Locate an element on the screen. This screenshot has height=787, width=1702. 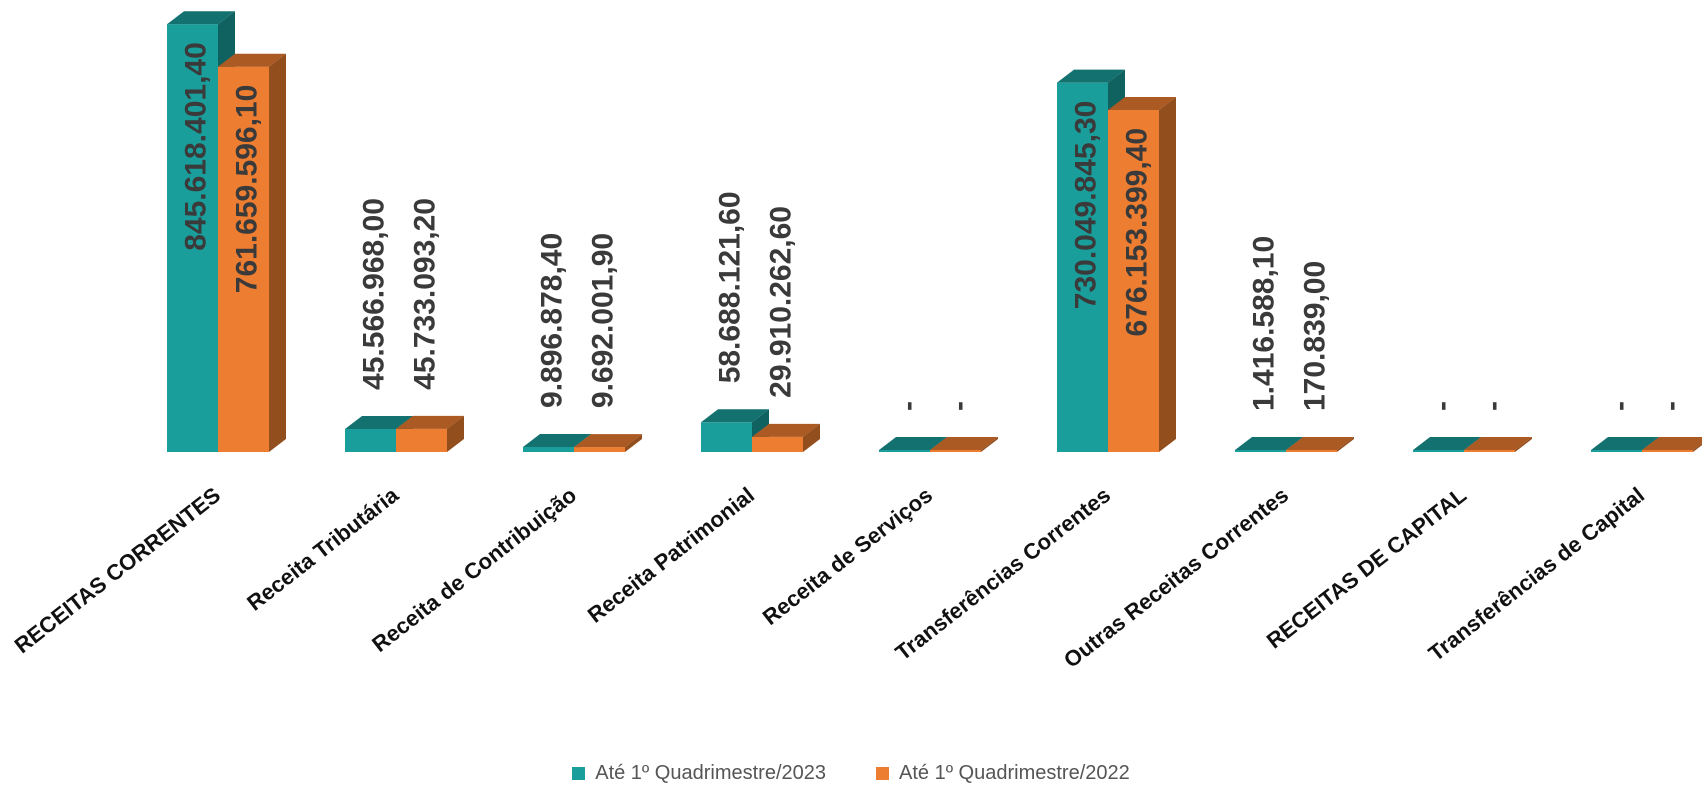
value-label-receita-de-servicos-2022: - is located at coordinates (959, 406).